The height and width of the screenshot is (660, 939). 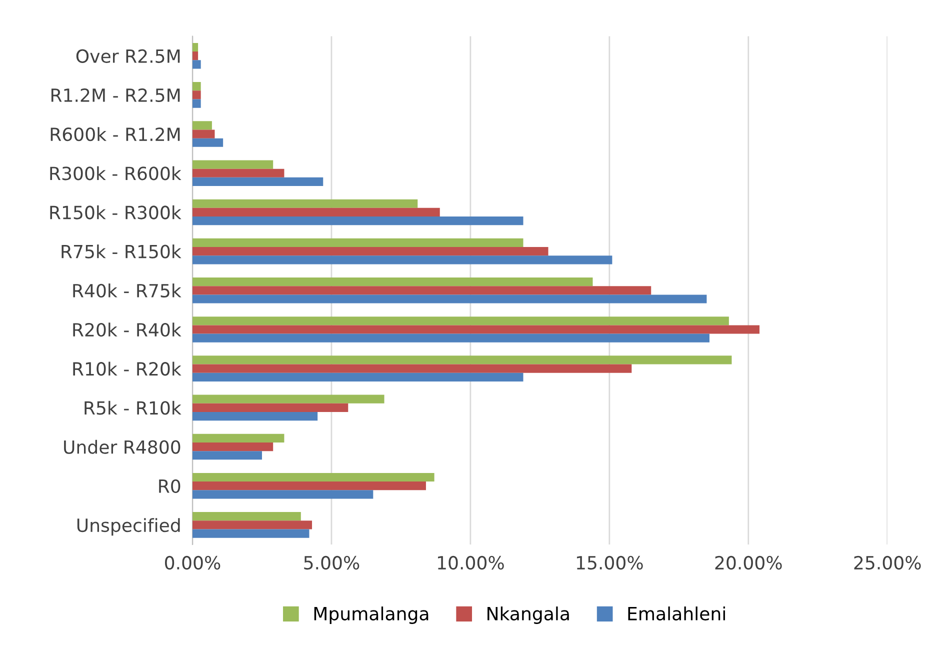 What do you see at coordinates (676, 613) in the screenshot?
I see `legend-label: Emalahleni` at bounding box center [676, 613].